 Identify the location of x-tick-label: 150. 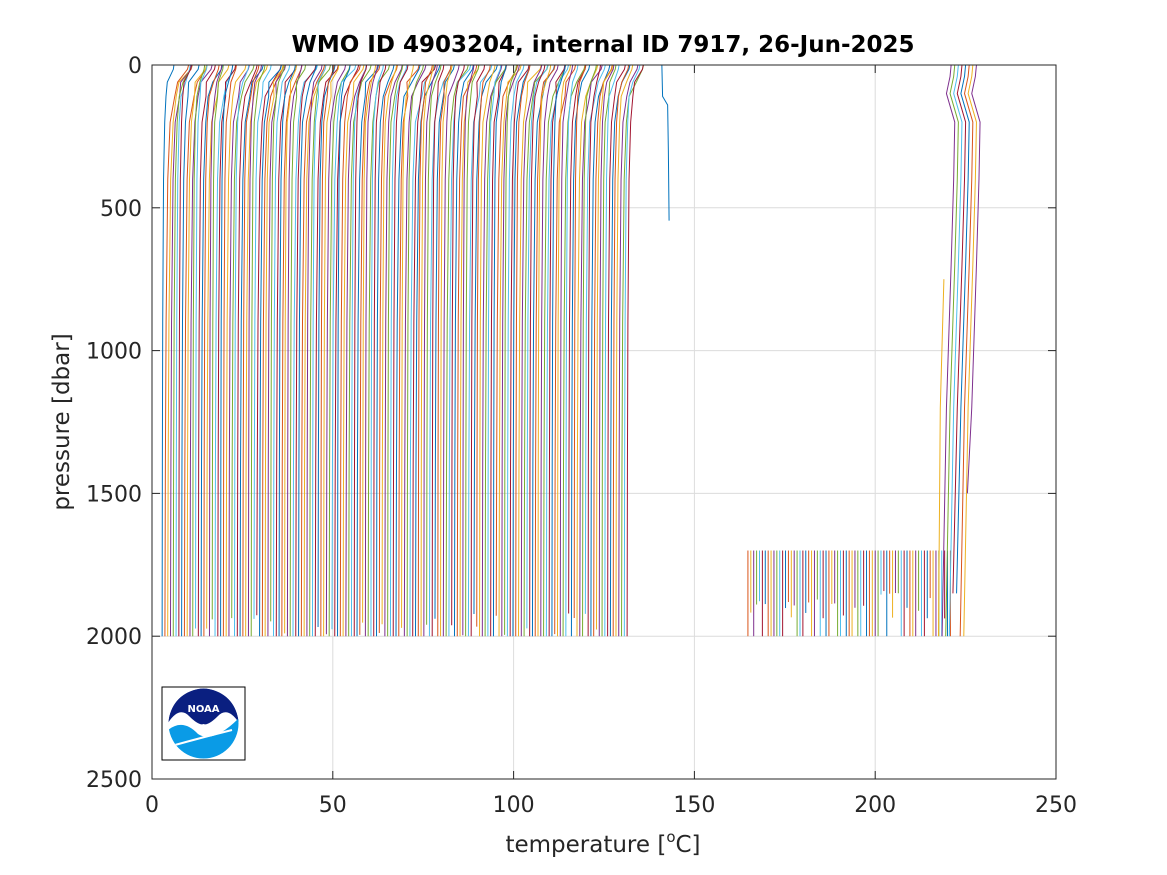
(694, 805).